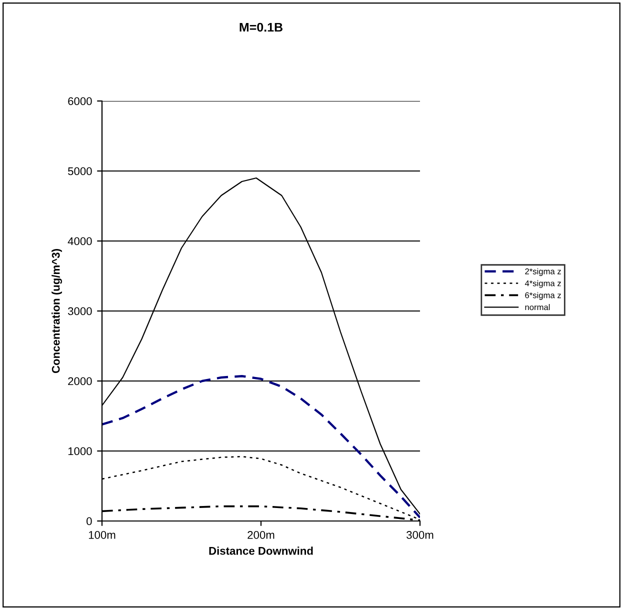 This screenshot has width=623, height=610. Describe the element at coordinates (102, 535) in the screenshot. I see `x-tick-label: 100m` at that location.